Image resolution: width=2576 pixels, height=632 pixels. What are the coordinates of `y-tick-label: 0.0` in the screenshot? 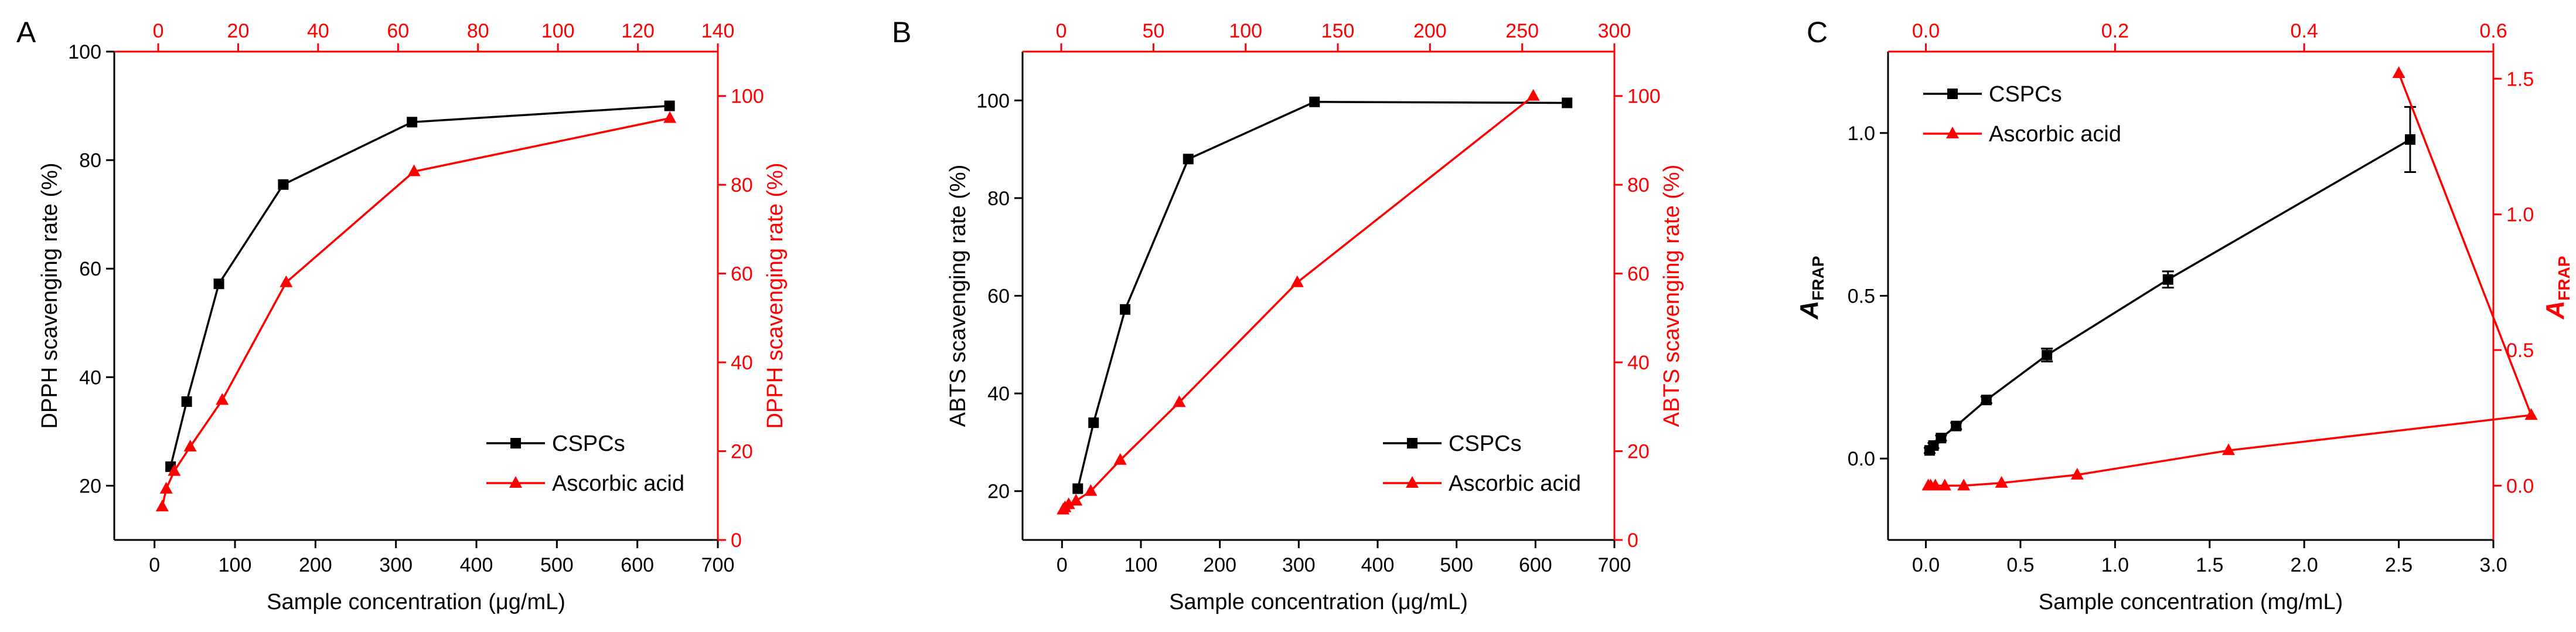 It's located at (1861, 459).